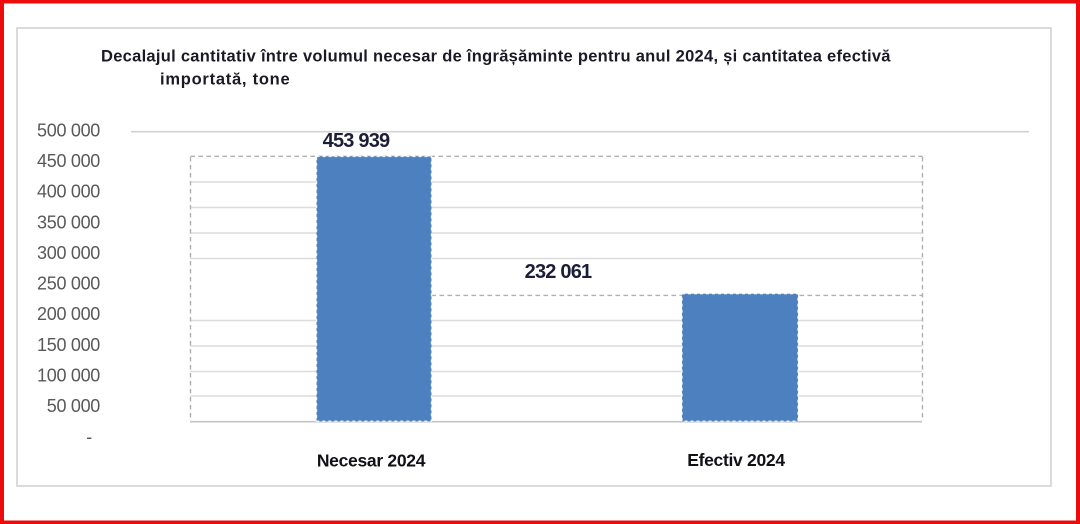  I want to click on svg-text: 100 000, so click(68, 376).